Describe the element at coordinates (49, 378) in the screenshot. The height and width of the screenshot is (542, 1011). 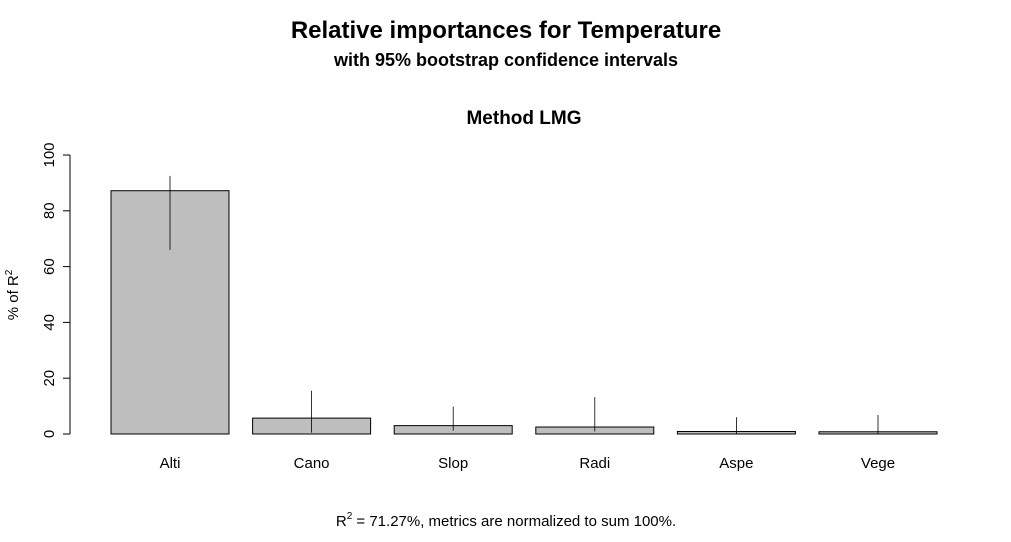
I see `y-tick-label: 20` at that location.